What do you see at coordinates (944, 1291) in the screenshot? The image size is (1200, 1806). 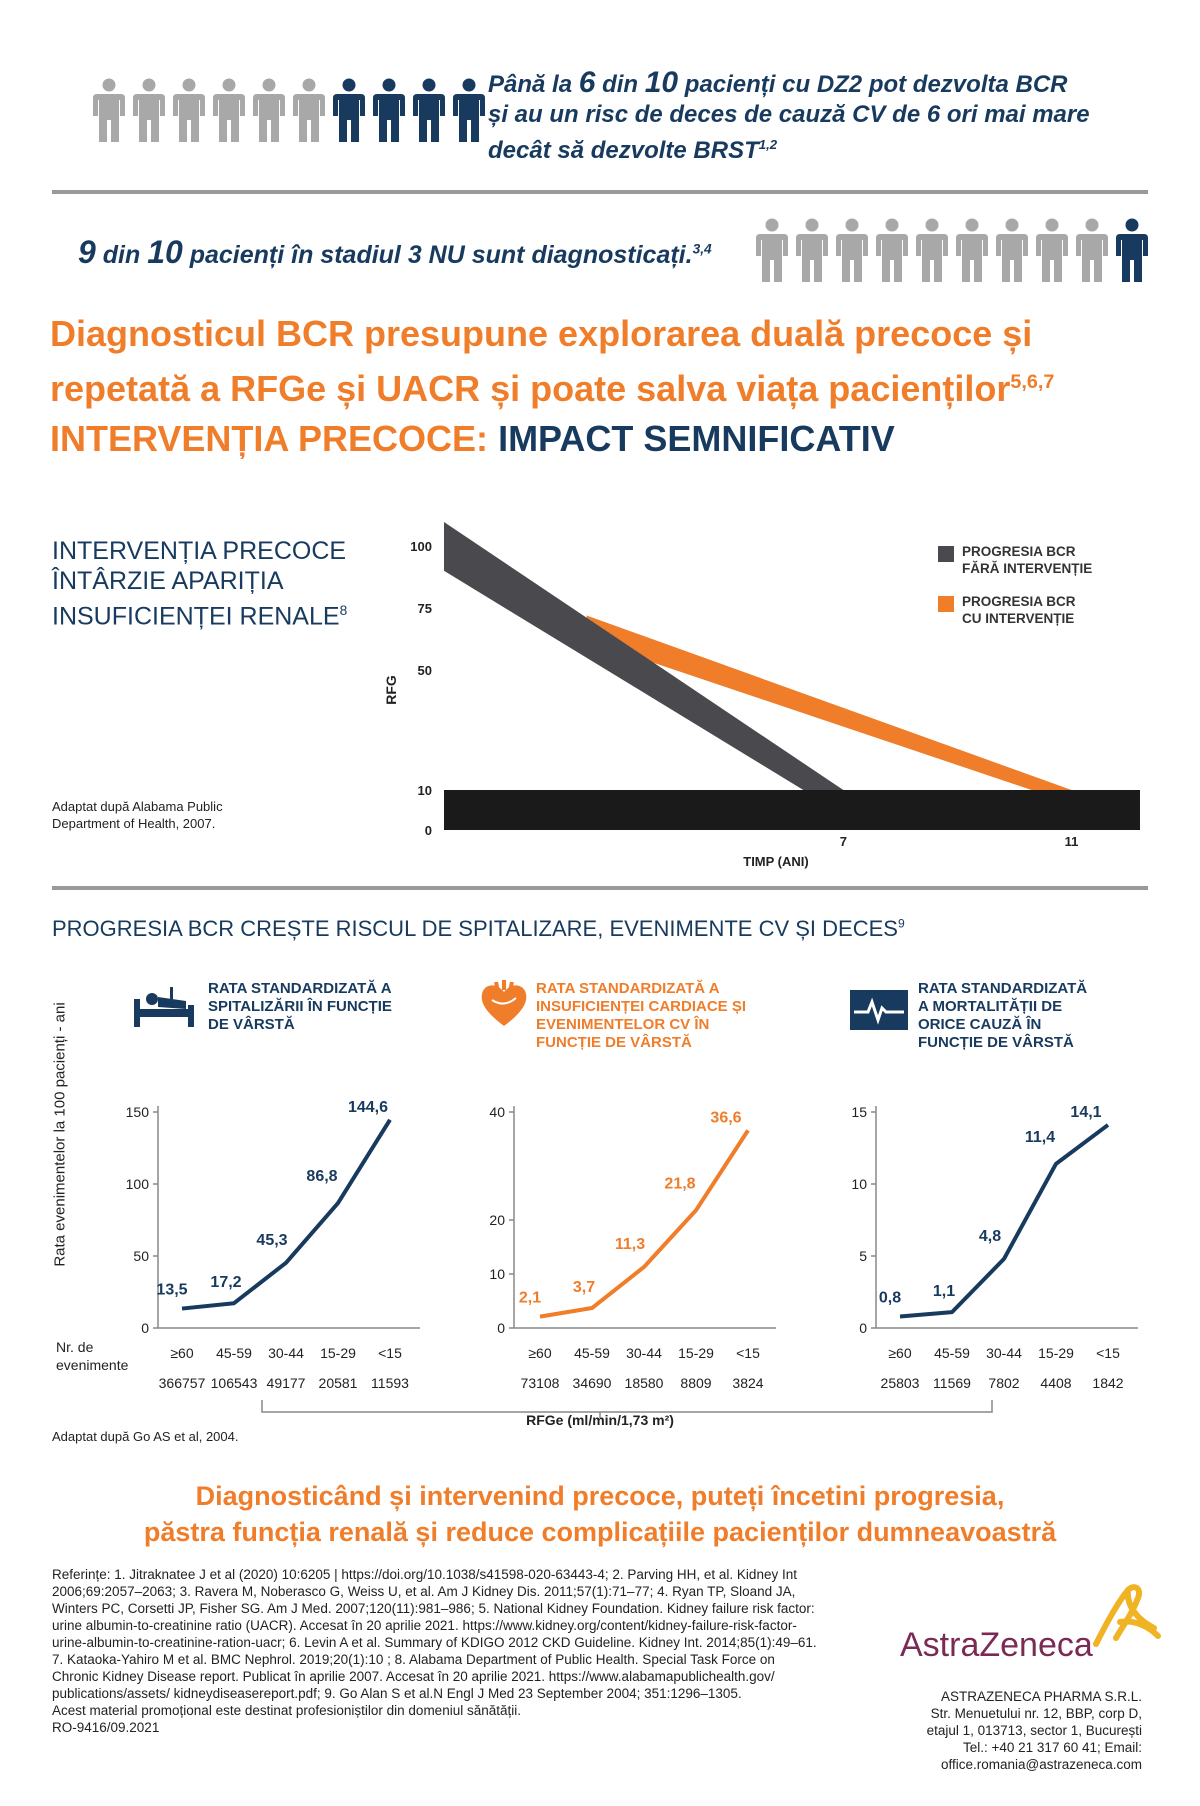 I see `data-label: 1,1` at bounding box center [944, 1291].